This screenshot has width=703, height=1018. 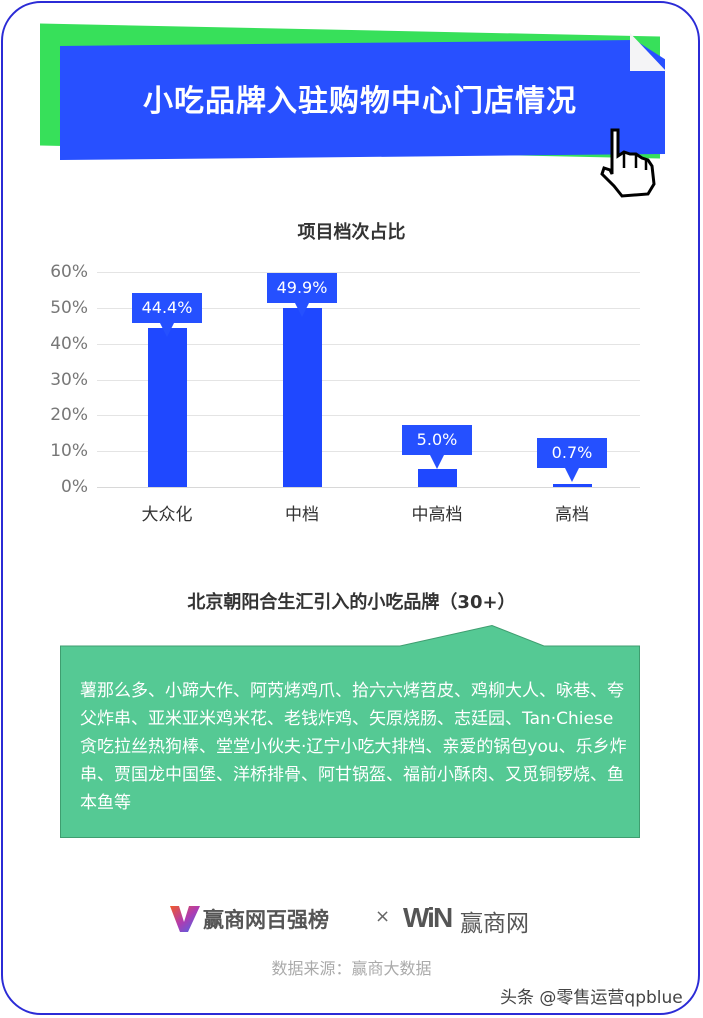 I want to click on hand-pointer-icon, so click(x=630, y=162).